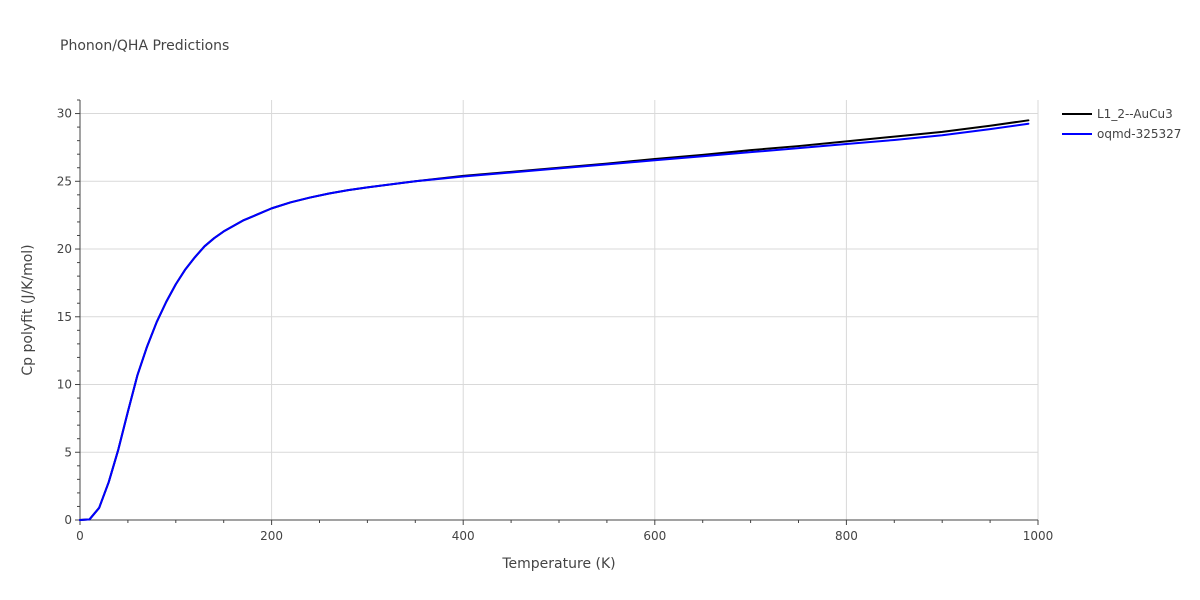 This screenshot has width=1200, height=600. What do you see at coordinates (1135, 114) in the screenshot?
I see `legend-label: L1_2--AuCu3` at bounding box center [1135, 114].